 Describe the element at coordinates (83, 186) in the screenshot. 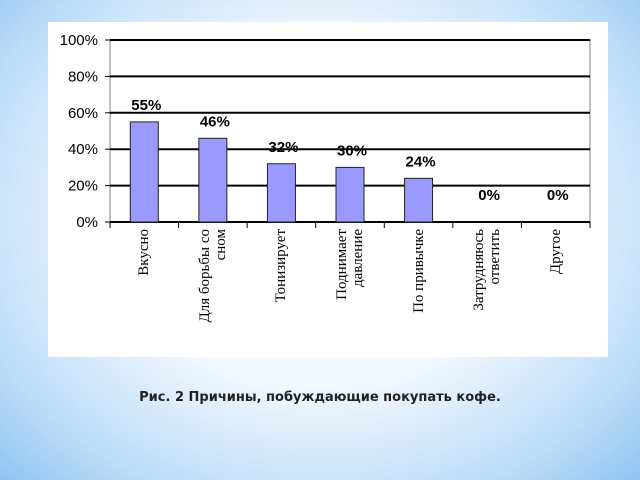

I see `y-tick-label: 20%` at that location.